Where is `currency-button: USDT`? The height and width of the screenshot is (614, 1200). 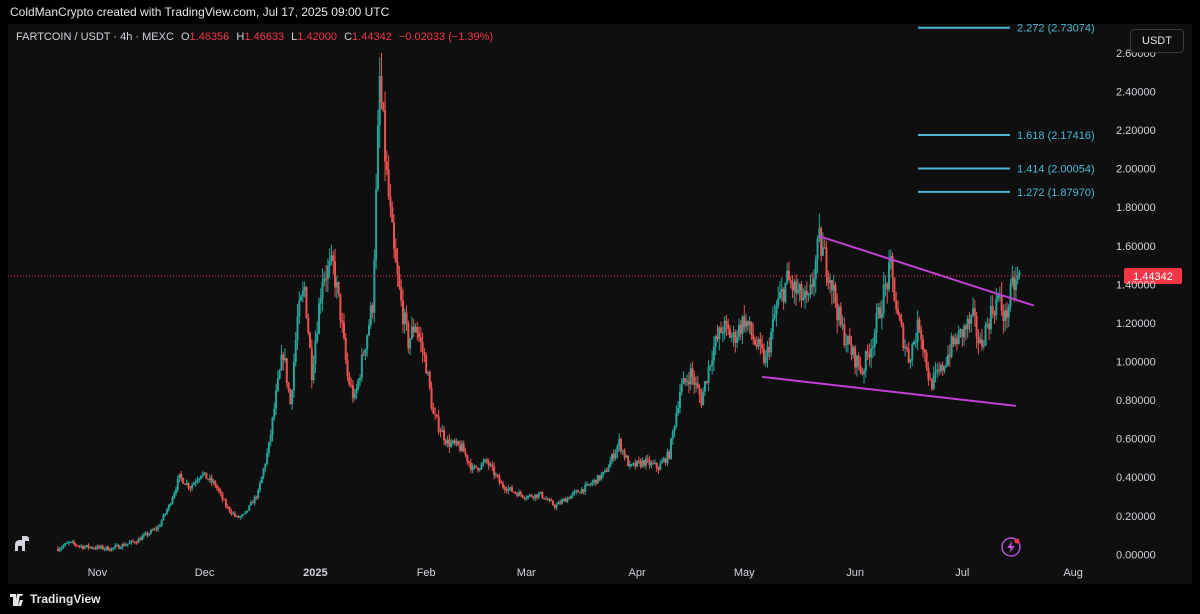
currency-button: USDT is located at coordinates (1157, 41).